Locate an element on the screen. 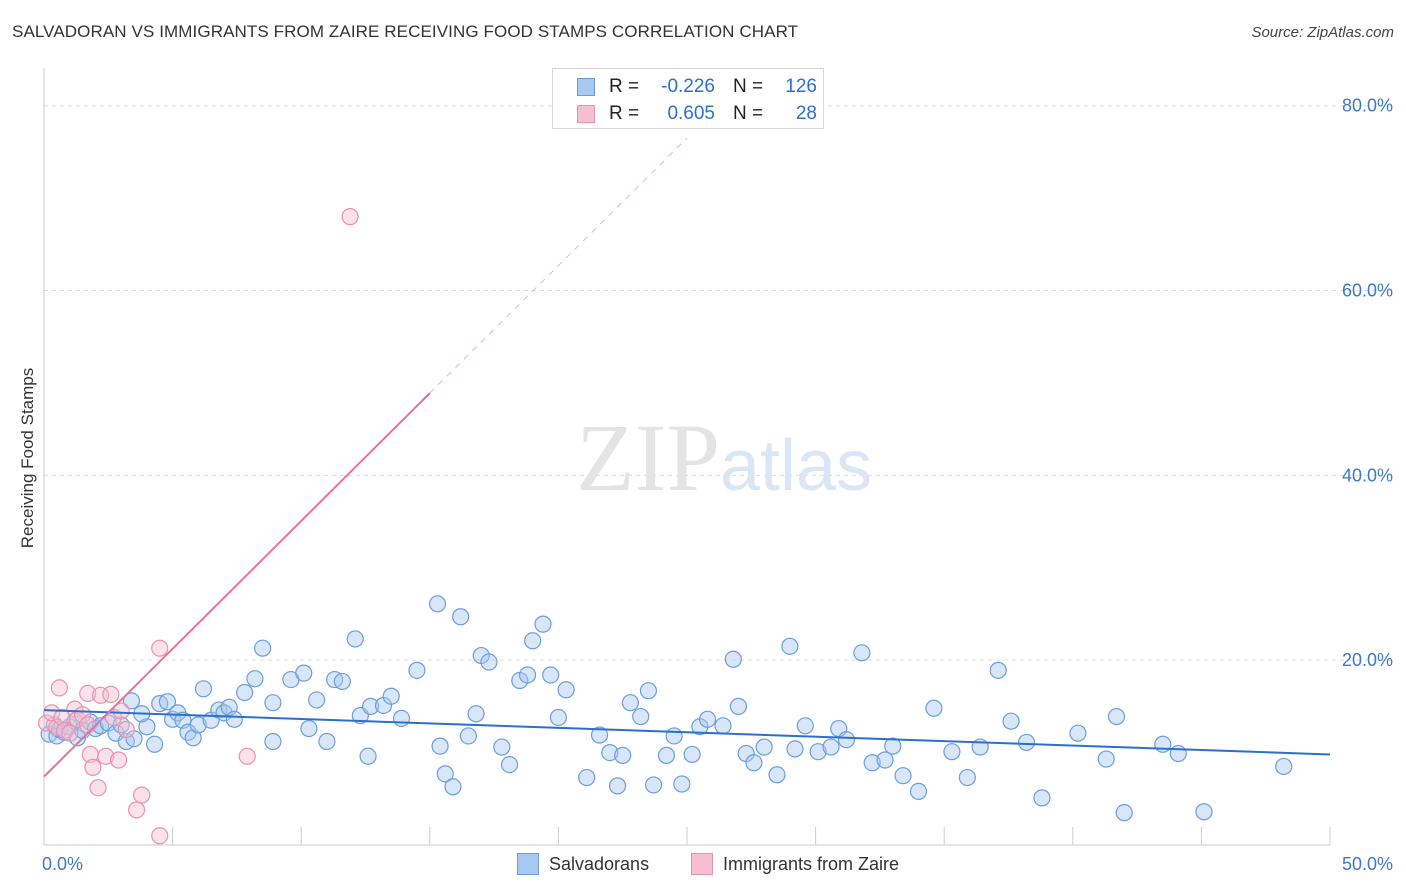 Image resolution: width=1406 pixels, height=892 pixels. correlation-legend: R = -0.226 N = 126 R = 0.605 N = 28 is located at coordinates (688, 98).